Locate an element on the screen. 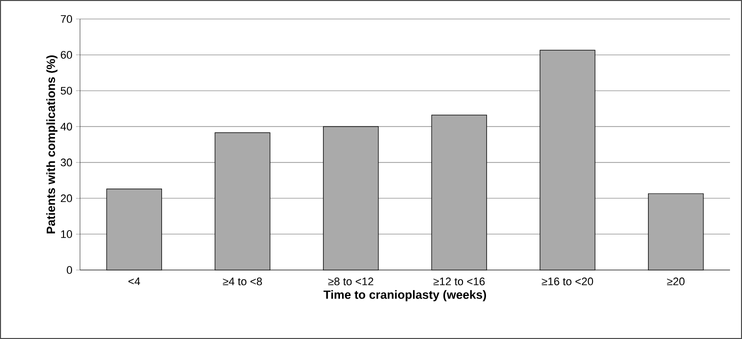 Image resolution: width=742 pixels, height=339 pixels. y-tick-label: 30 is located at coordinates (66, 162).